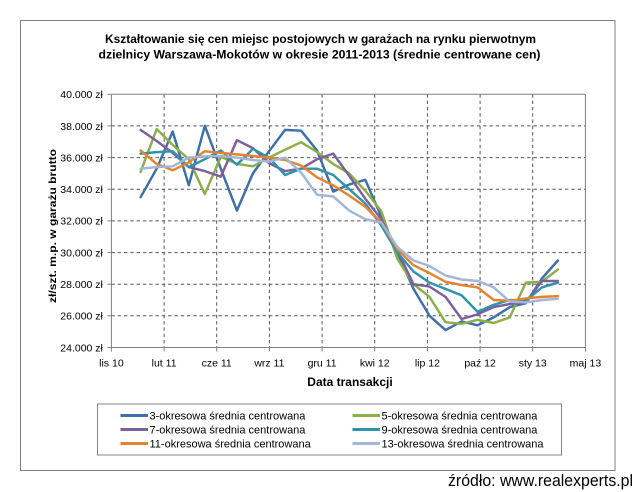  I want to click on svg-text: cze 11, so click(217, 363).